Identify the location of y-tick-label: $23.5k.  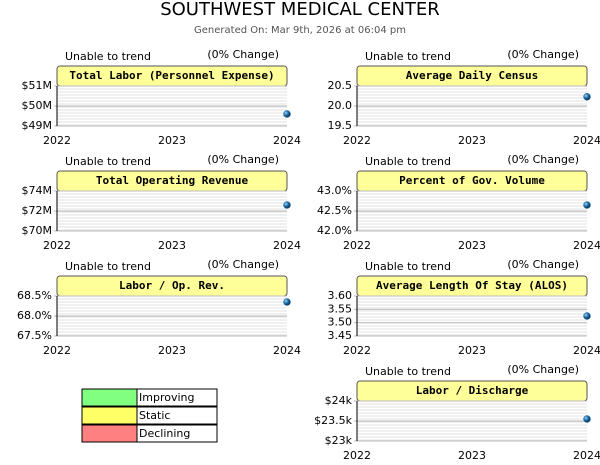
(333, 420).